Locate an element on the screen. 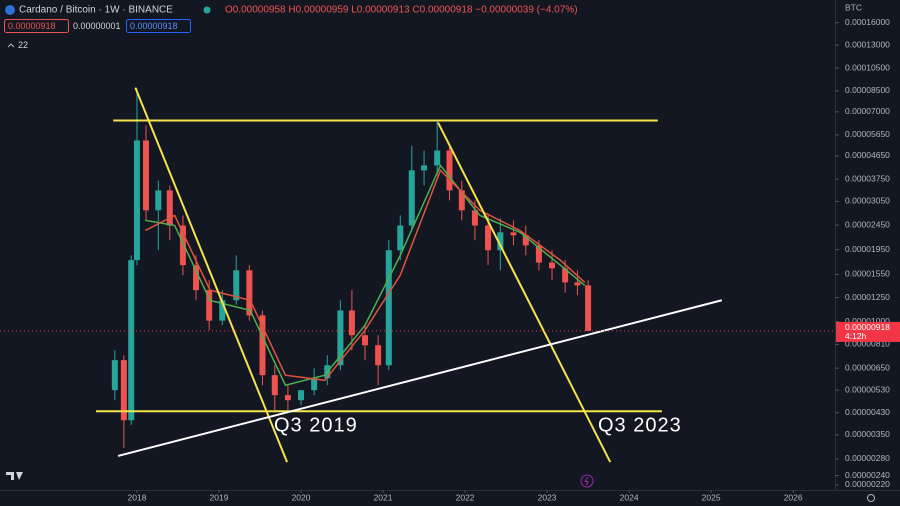 Image resolution: width=900 pixels, height=506 pixels. events-icon is located at coordinates (587, 481).